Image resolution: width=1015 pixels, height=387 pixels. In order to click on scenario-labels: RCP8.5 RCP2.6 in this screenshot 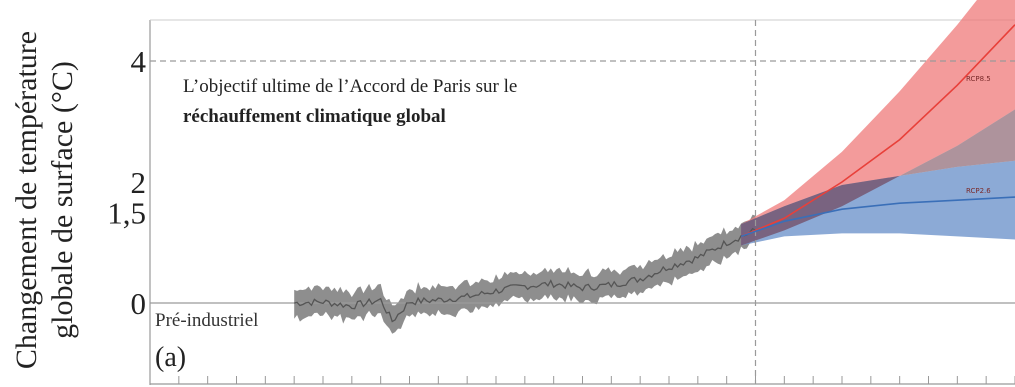, I will do `click(978, 135)`.